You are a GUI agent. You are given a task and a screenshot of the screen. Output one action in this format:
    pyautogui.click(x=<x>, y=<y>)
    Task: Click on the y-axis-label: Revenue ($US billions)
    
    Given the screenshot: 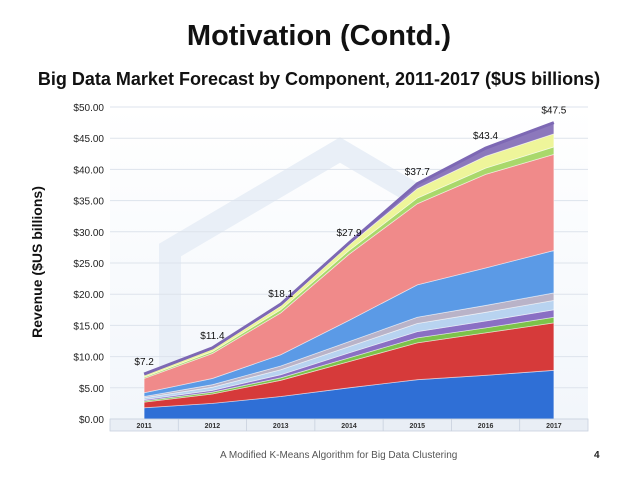 What is the action you would take?
    pyautogui.click(x=37, y=262)
    